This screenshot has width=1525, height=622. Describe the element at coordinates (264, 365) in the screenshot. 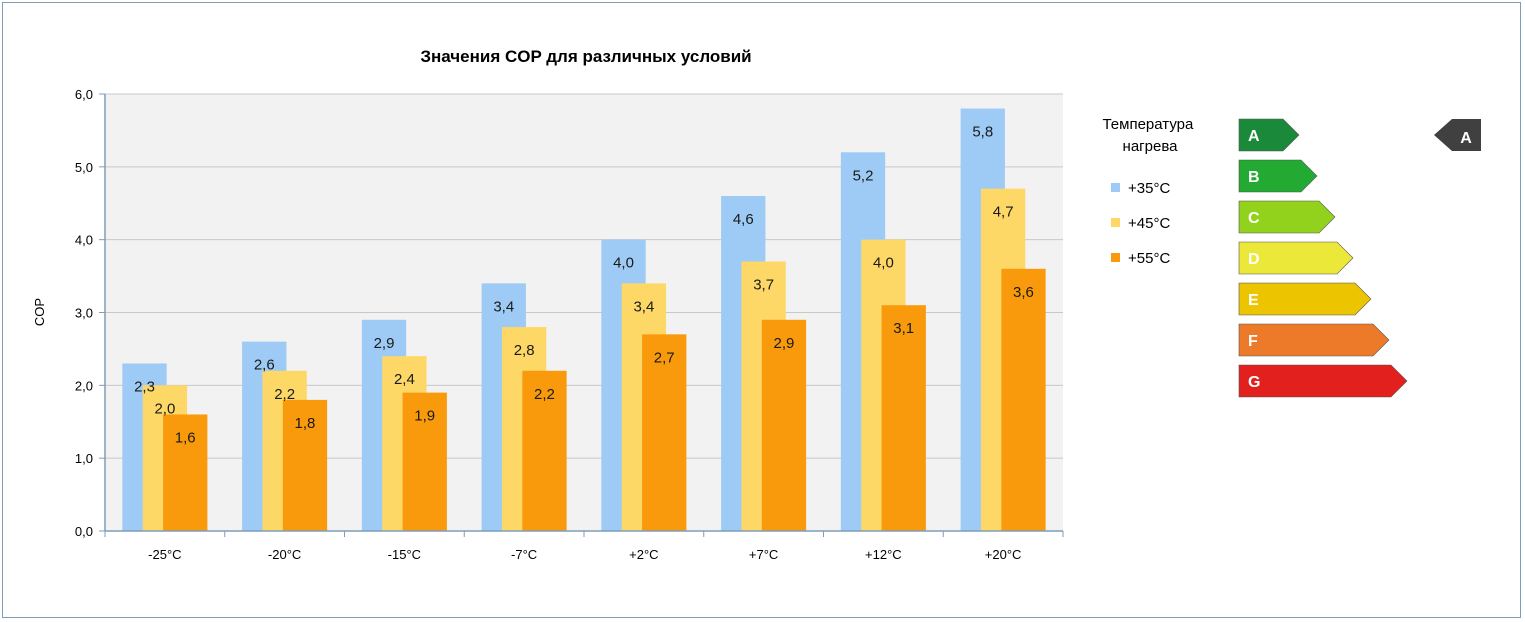

I see `data-label: 2,6` at that location.